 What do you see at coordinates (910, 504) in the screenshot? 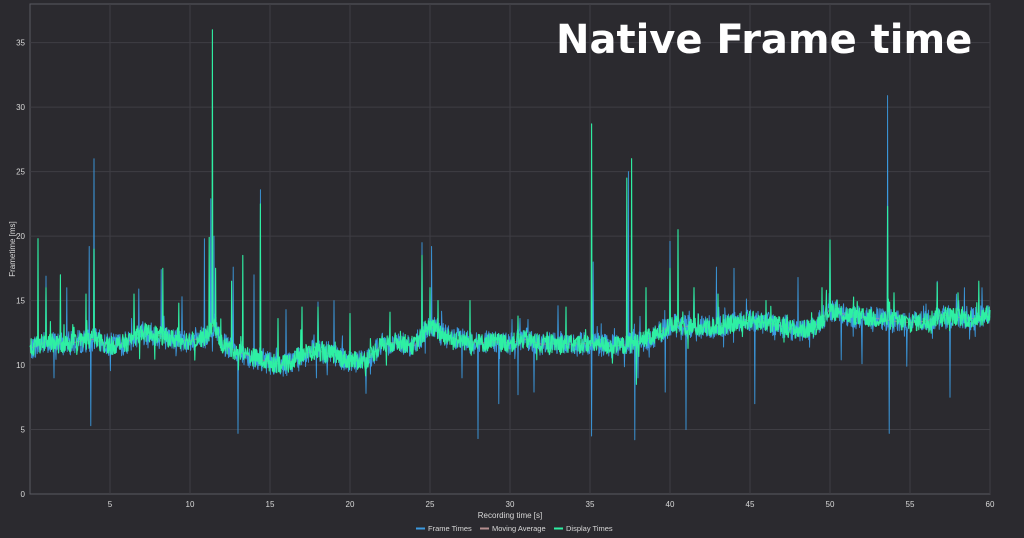
I see `x-tick-label: 55` at bounding box center [910, 504].